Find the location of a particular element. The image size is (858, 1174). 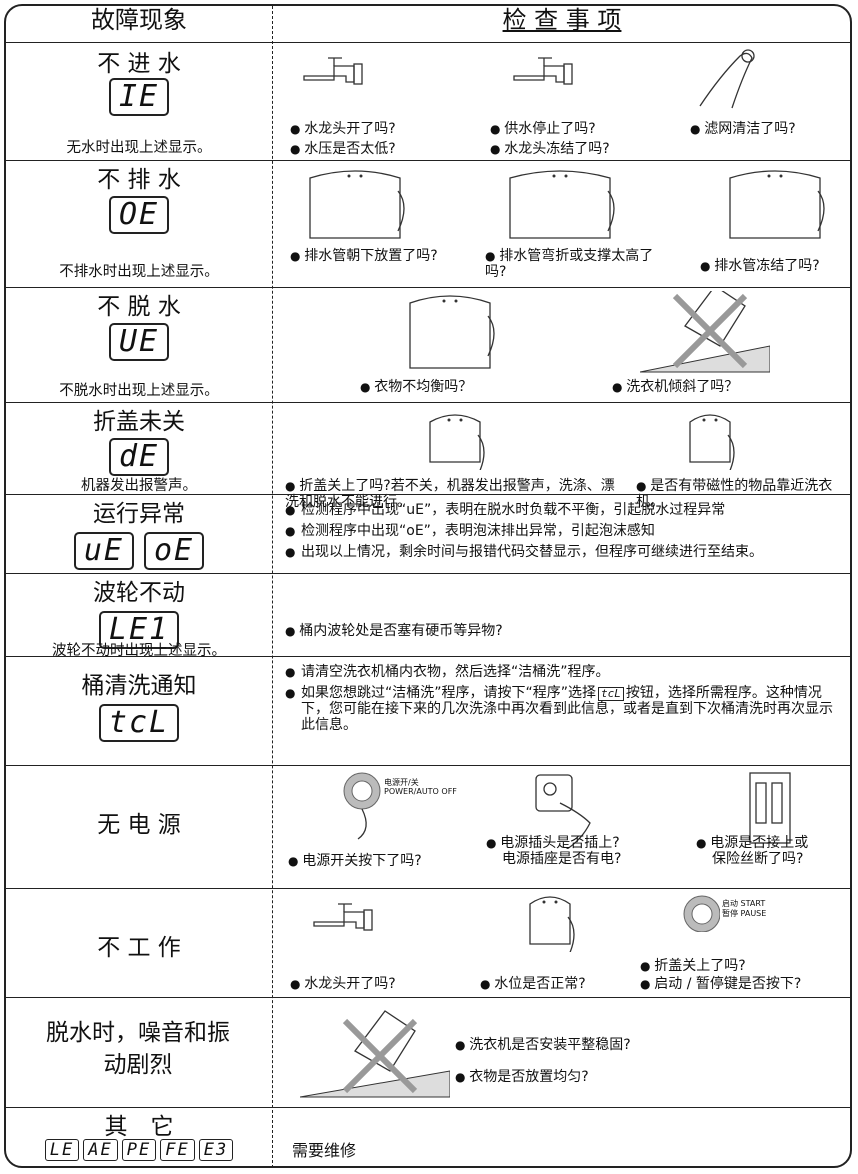

check-item: 供水停止了吗? is located at coordinates (542, 129).